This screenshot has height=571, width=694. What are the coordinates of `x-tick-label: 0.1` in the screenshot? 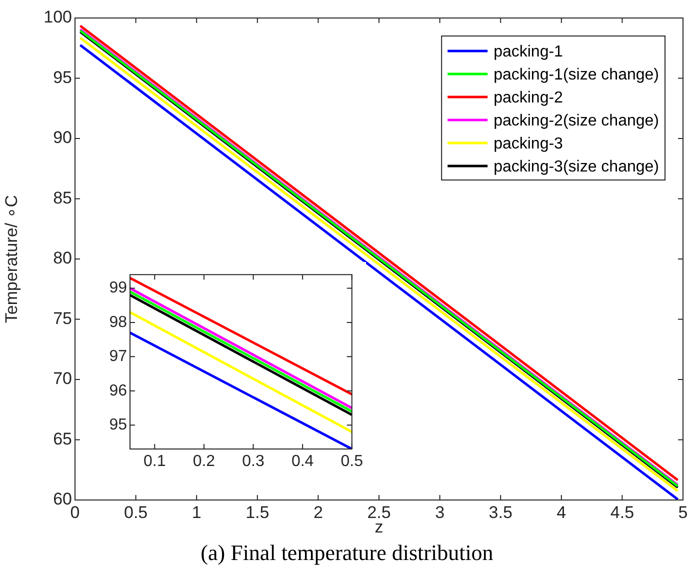 It's located at (155, 461).